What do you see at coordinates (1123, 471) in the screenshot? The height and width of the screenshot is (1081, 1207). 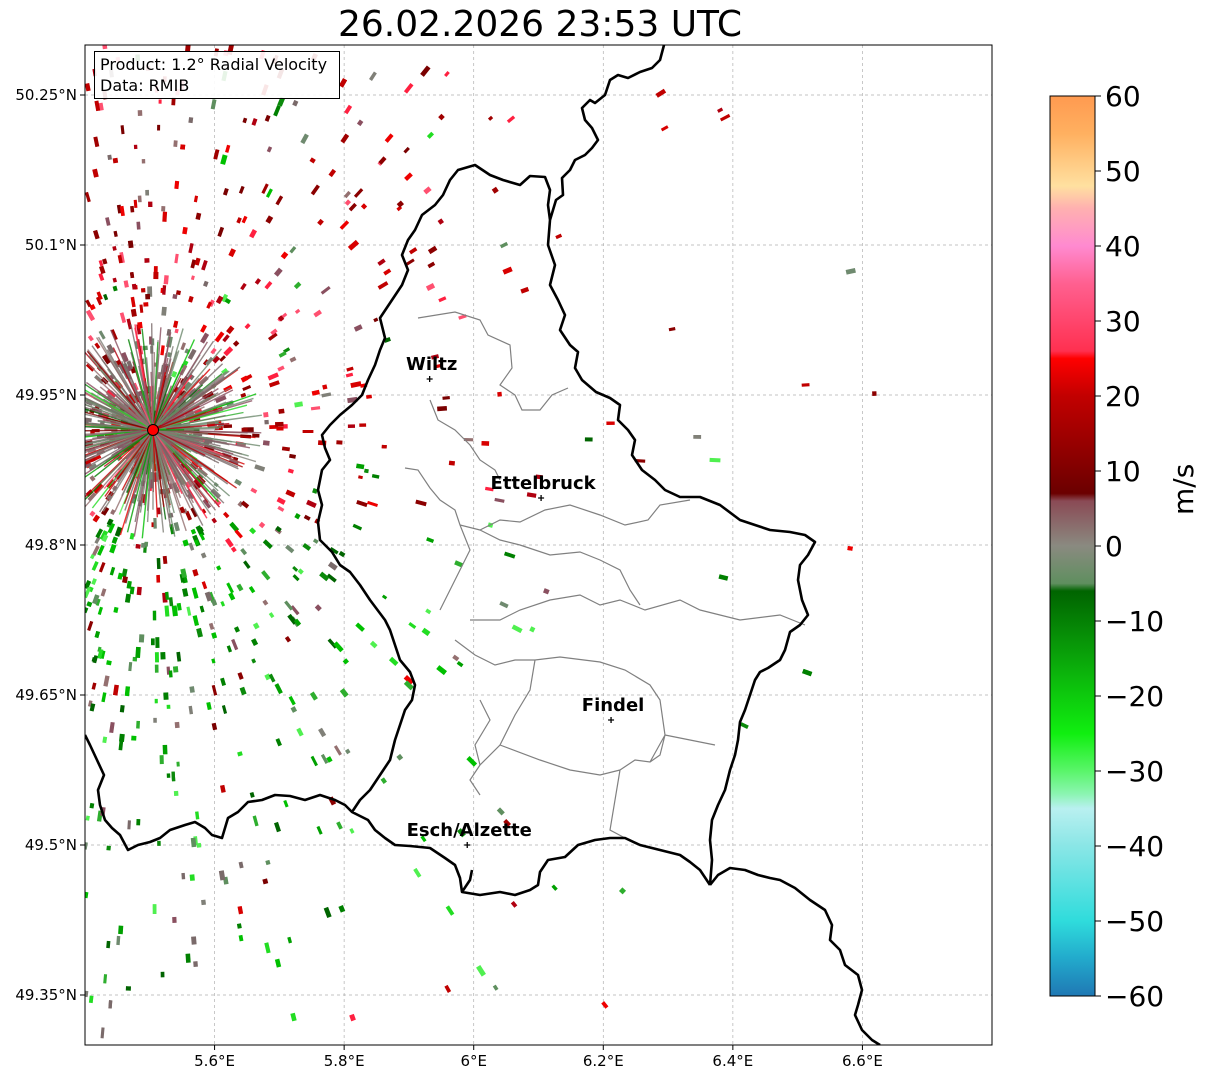 I see `colorbar-tick-label: 10` at bounding box center [1123, 471].